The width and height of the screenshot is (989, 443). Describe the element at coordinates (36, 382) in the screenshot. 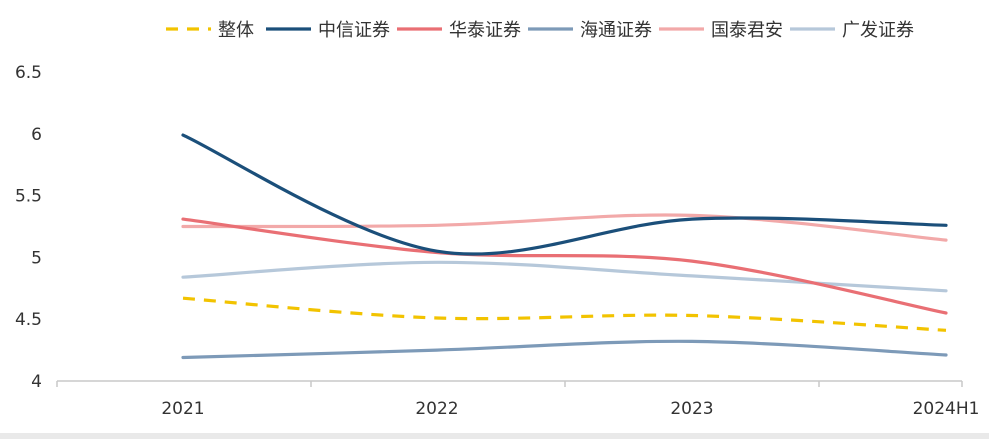

I see `y-tick-label: 4` at that location.